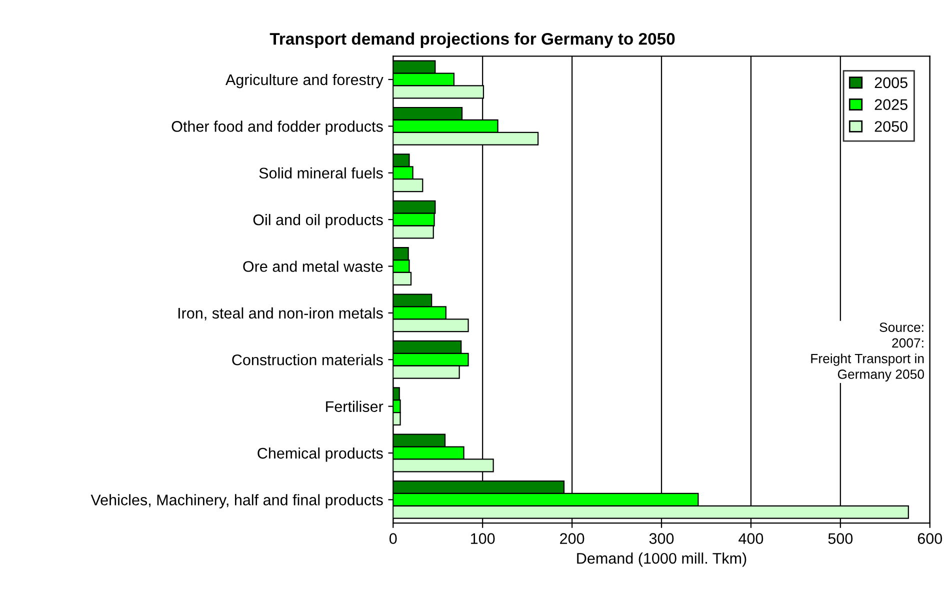 This screenshot has width=945, height=591. Describe the element at coordinates (320, 454) in the screenshot. I see `y-tick-label: Chemical products` at that location.